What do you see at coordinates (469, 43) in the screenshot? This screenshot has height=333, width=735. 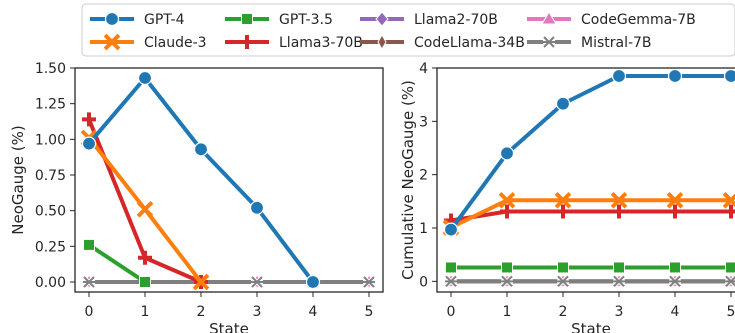 I see `legend-label: CodeLlama-34B` at bounding box center [469, 43].